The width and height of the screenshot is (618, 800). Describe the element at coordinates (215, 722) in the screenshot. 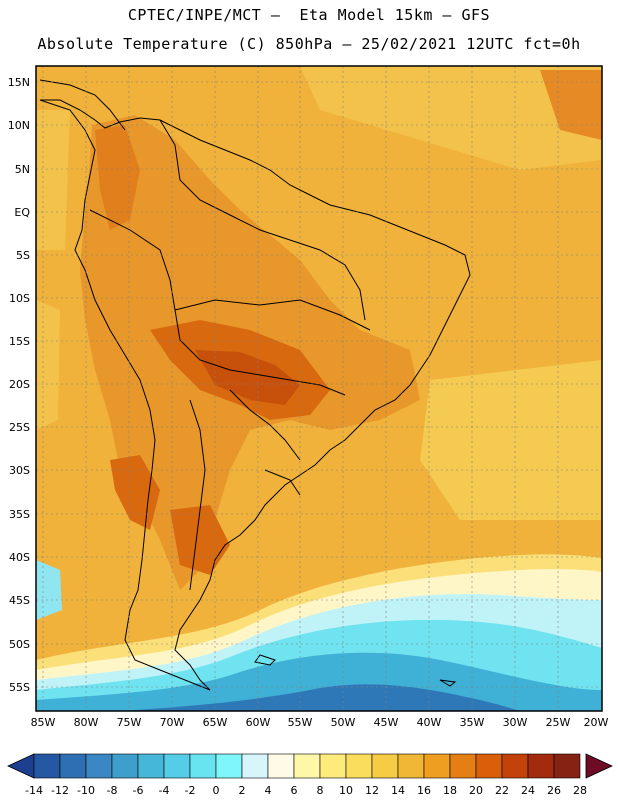

I see `lon-label: 65W` at that location.